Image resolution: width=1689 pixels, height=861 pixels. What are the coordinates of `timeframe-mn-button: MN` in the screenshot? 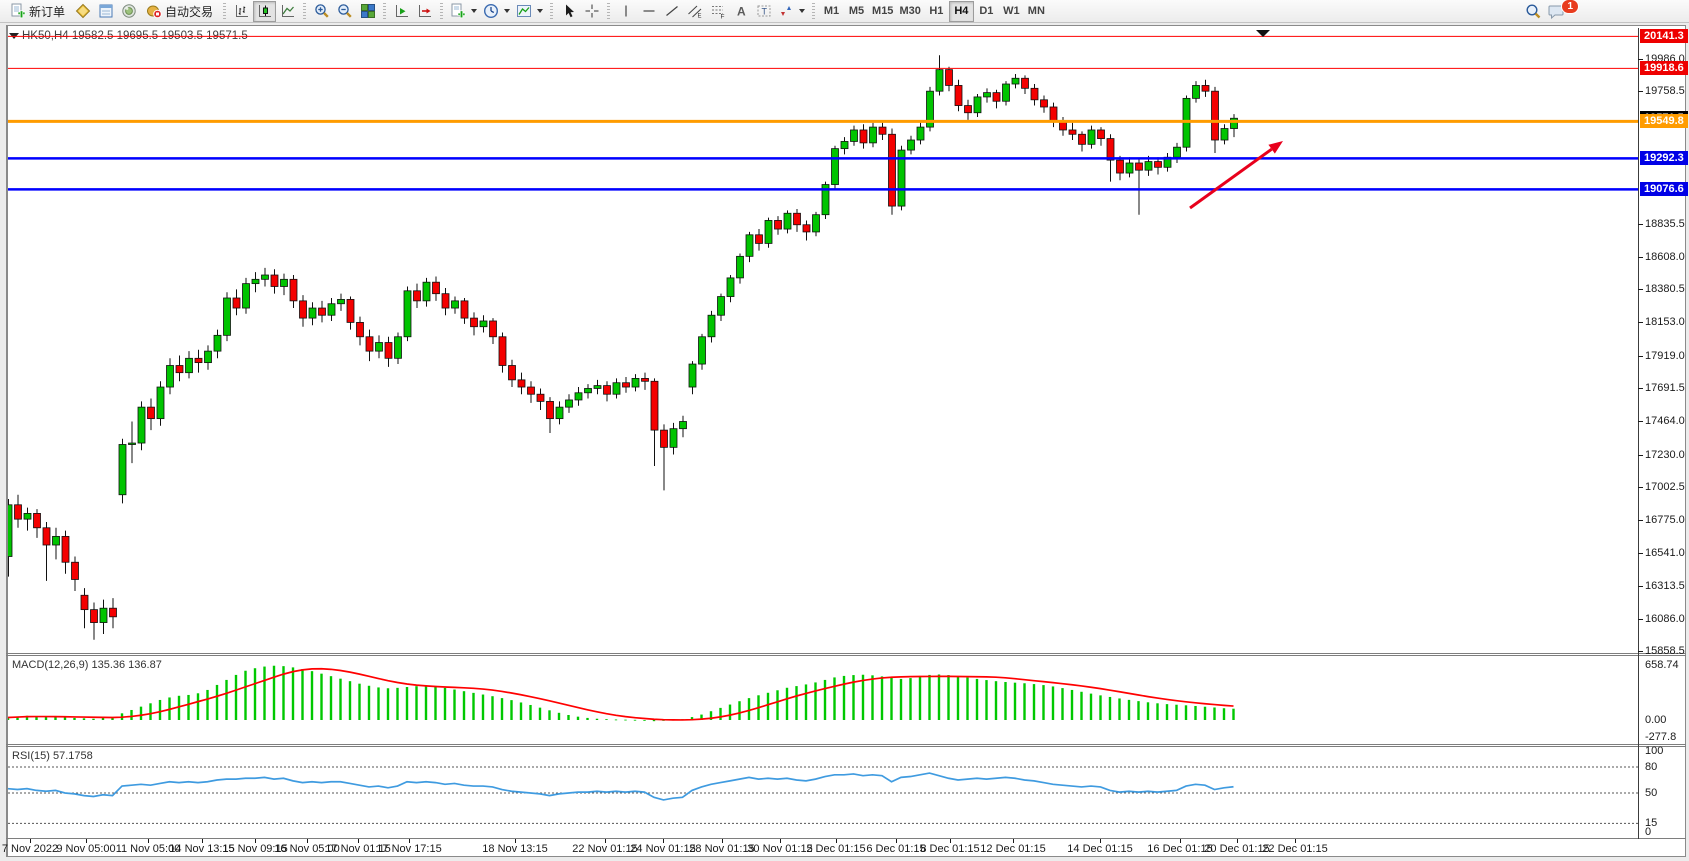 It's located at (1036, 11).